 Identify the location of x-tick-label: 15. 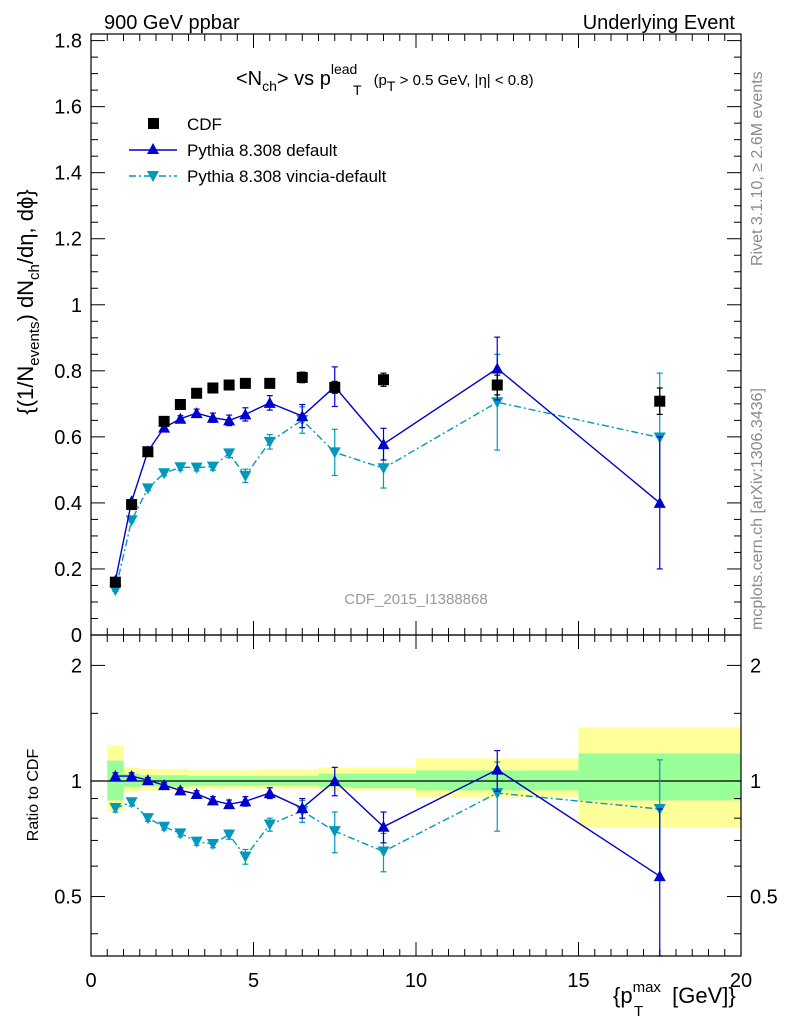
(578, 981).